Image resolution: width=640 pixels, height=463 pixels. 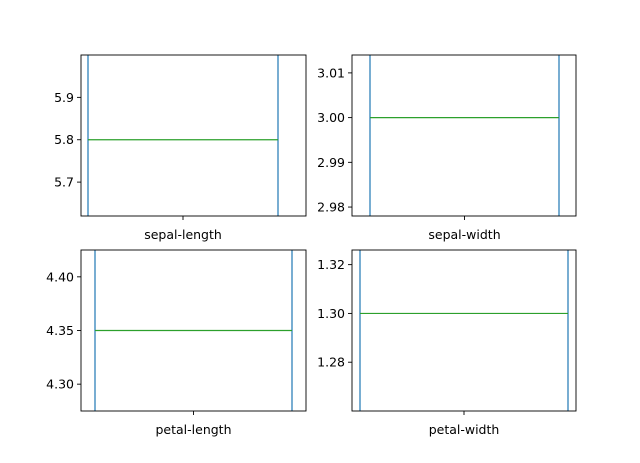 What do you see at coordinates (331, 72) in the screenshot?
I see `y-tick-label: 3.01` at bounding box center [331, 72].